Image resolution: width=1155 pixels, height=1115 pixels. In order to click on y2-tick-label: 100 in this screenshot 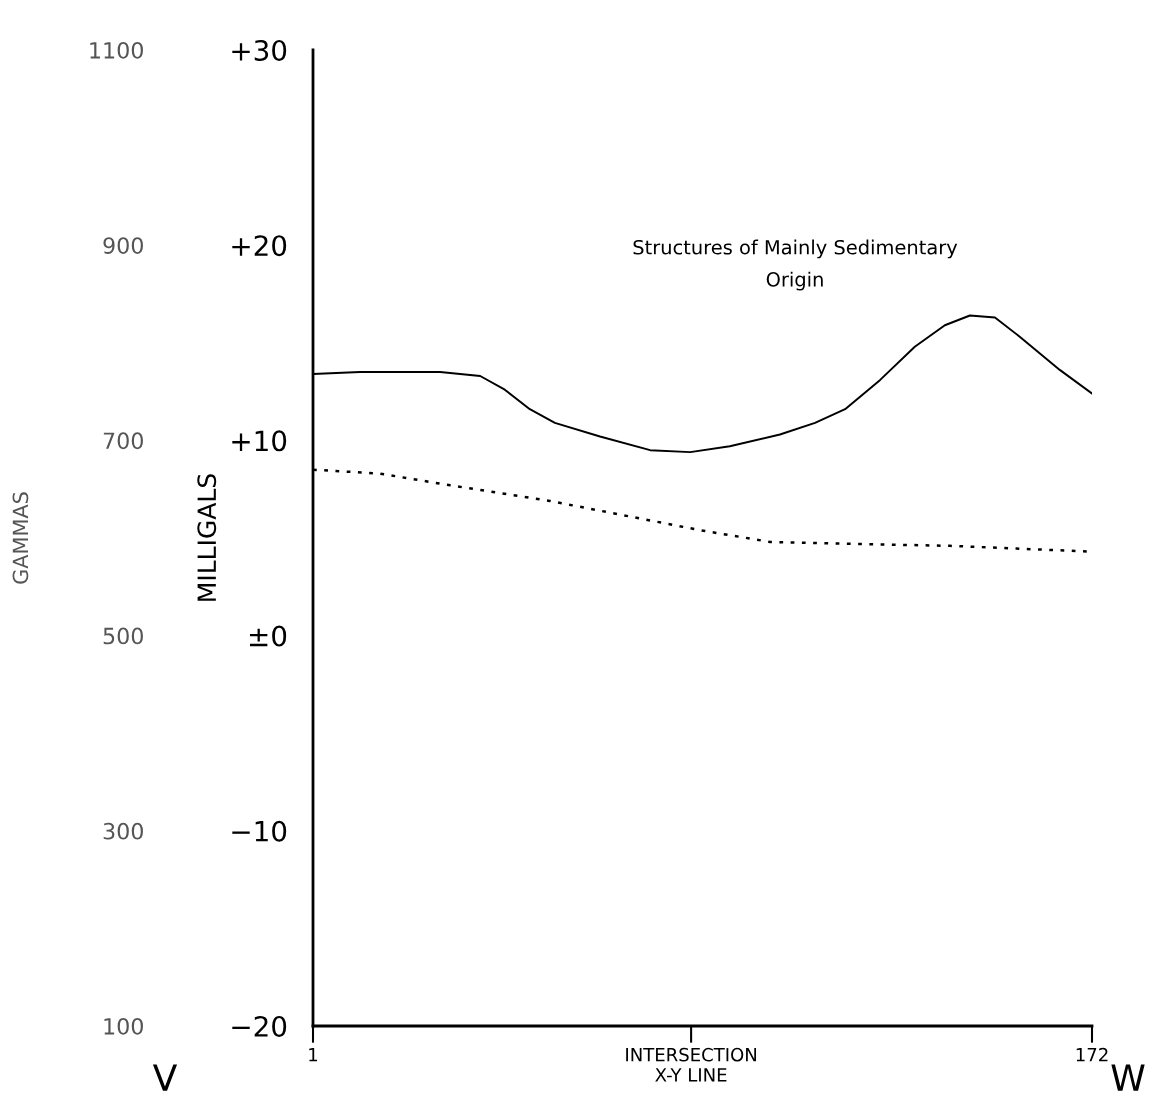, I will do `click(123, 1026)`.